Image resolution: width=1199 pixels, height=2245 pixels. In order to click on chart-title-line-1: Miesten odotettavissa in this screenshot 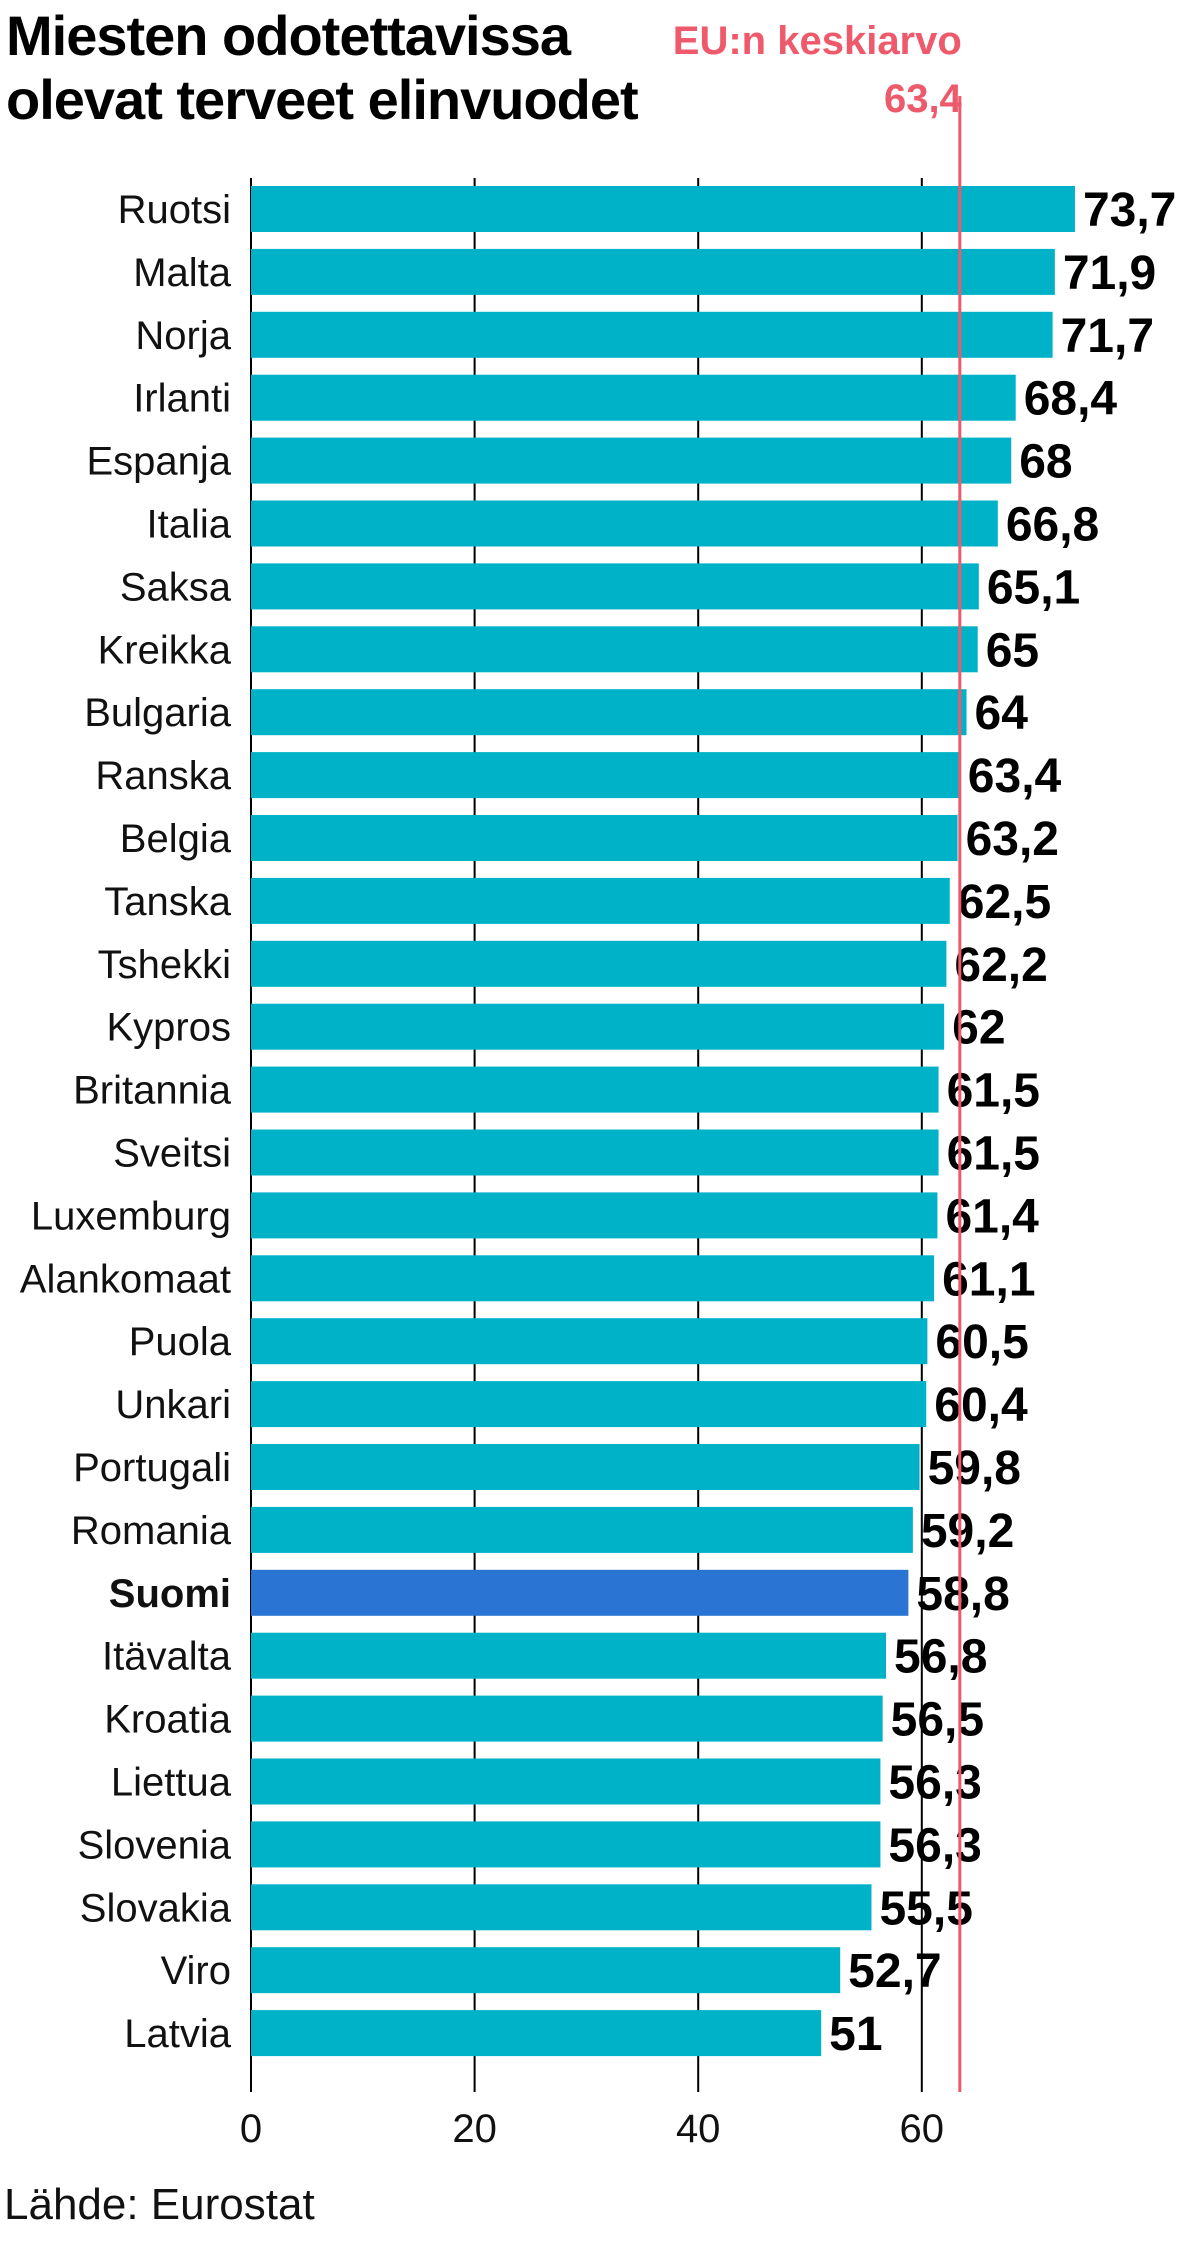, I will do `click(288, 35)`.